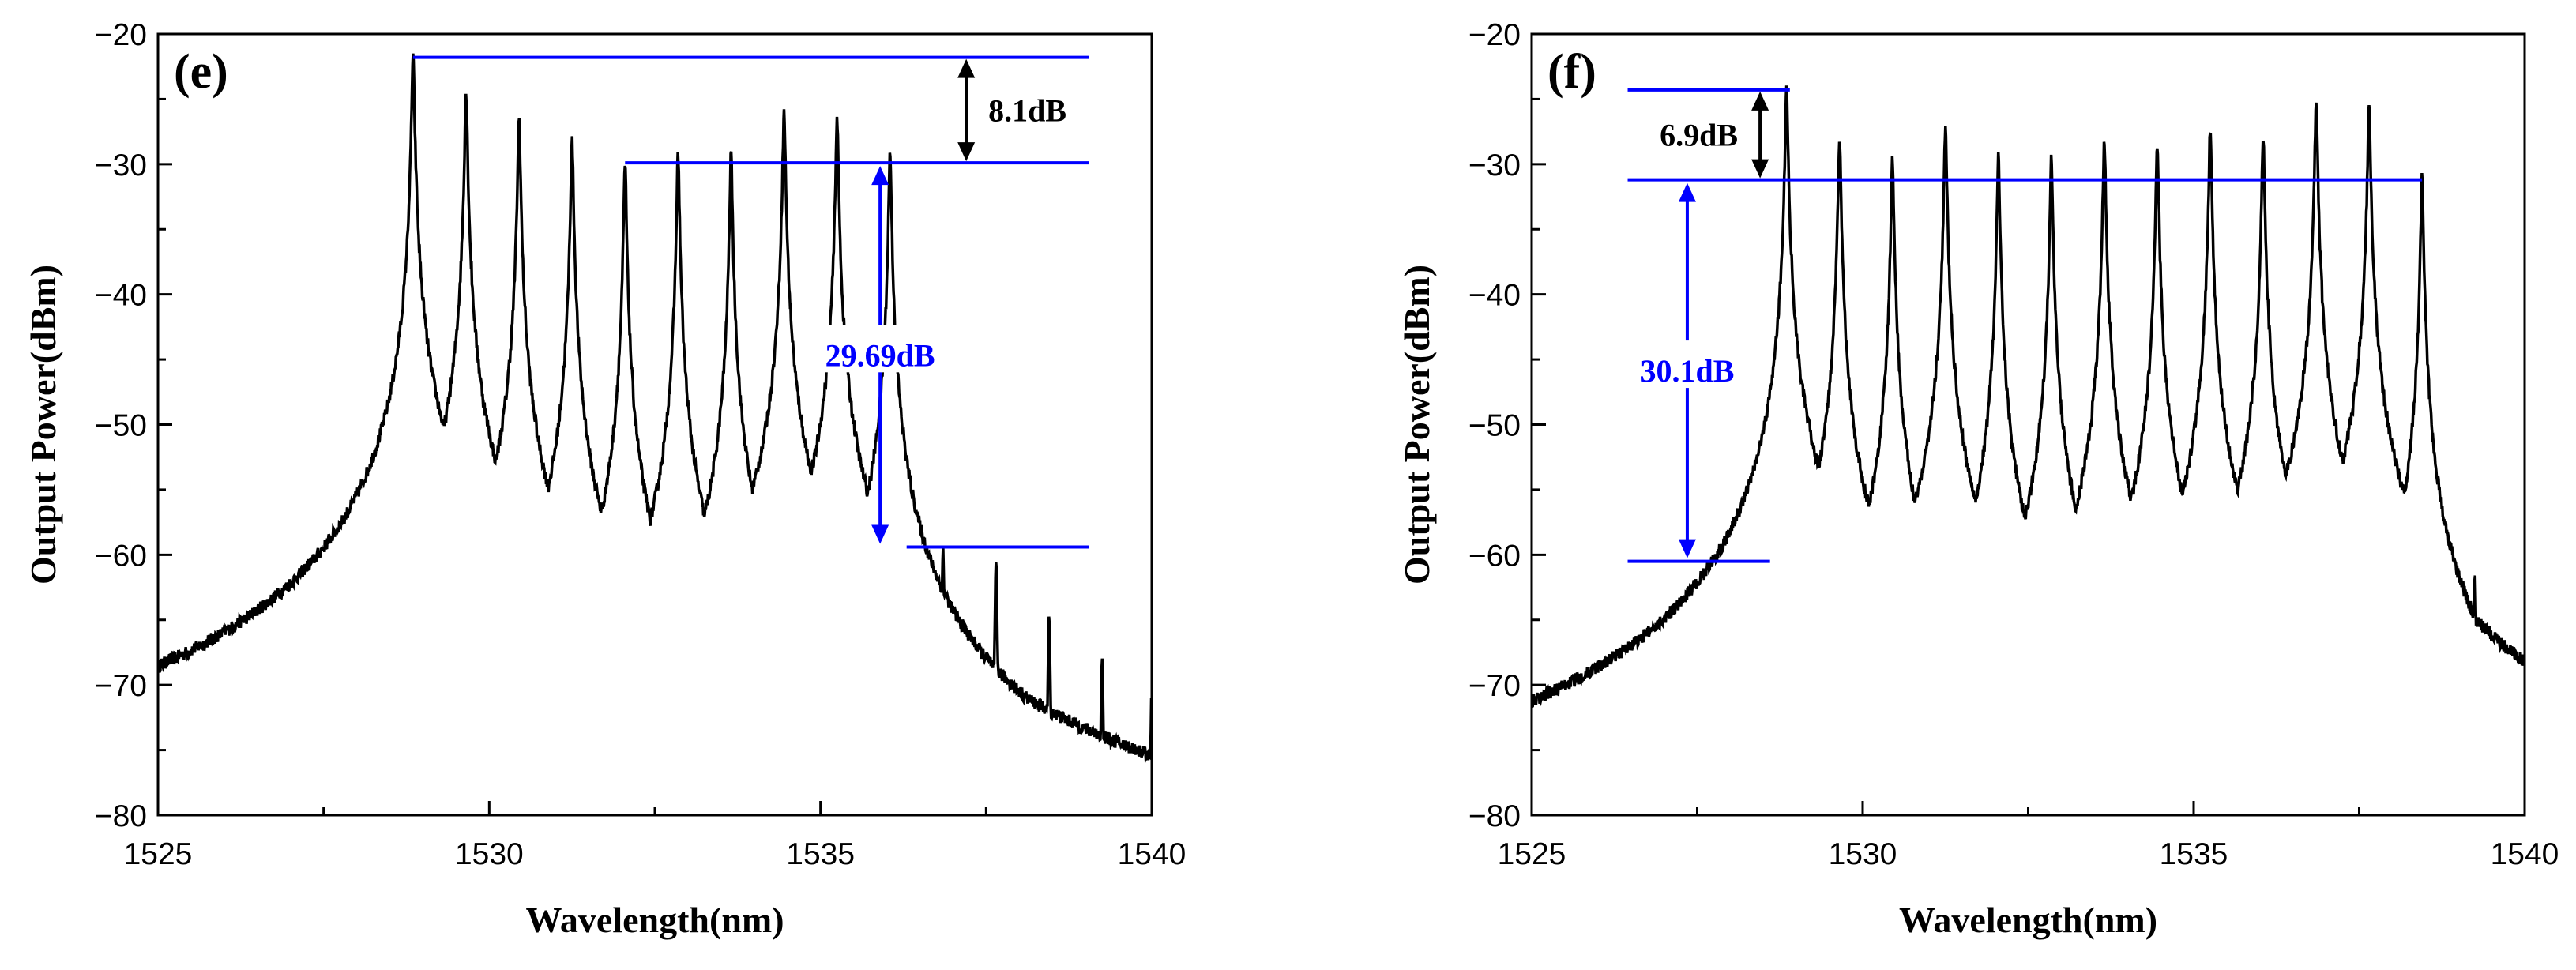 Image resolution: width=2576 pixels, height=970 pixels. I want to click on panel-label: (e), so click(201, 72).